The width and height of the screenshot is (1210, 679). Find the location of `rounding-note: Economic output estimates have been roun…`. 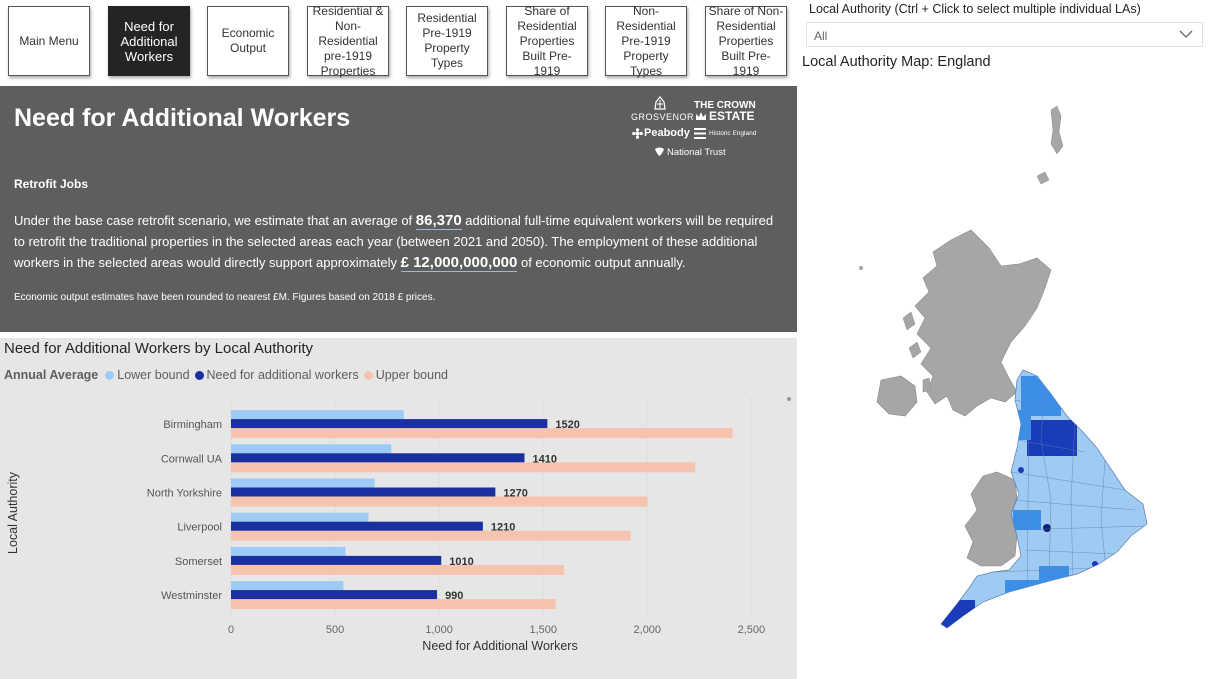

rounding-note: Economic output estimates have been roun… is located at coordinates (225, 297).